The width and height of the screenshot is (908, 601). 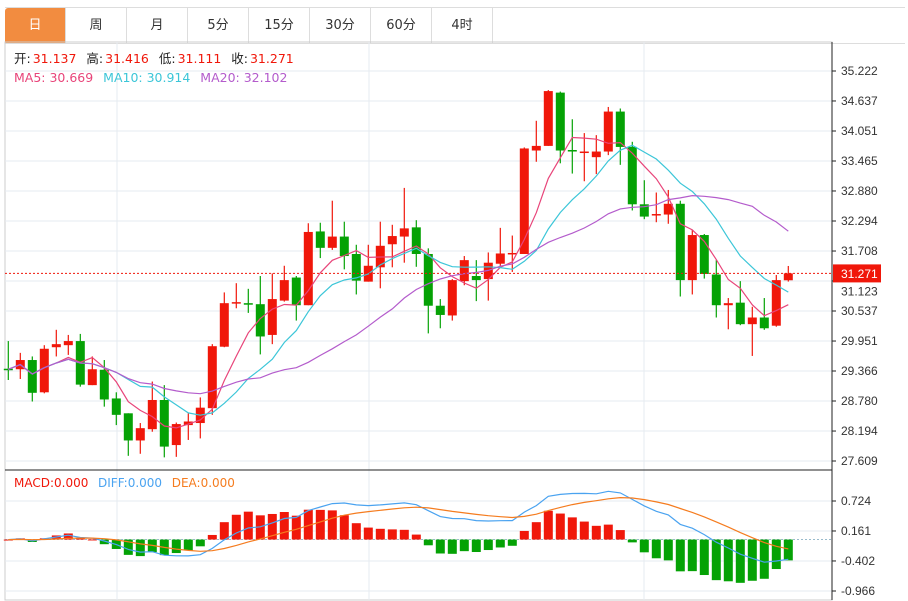 I want to click on tab-5min: 5分, so click(x=218, y=25).